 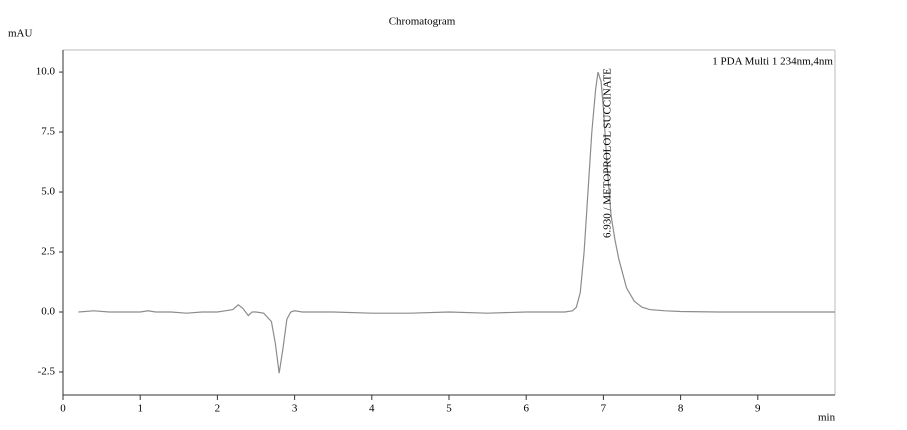 What do you see at coordinates (48, 252) in the screenshot?
I see `y-tick-label: 2.5` at bounding box center [48, 252].